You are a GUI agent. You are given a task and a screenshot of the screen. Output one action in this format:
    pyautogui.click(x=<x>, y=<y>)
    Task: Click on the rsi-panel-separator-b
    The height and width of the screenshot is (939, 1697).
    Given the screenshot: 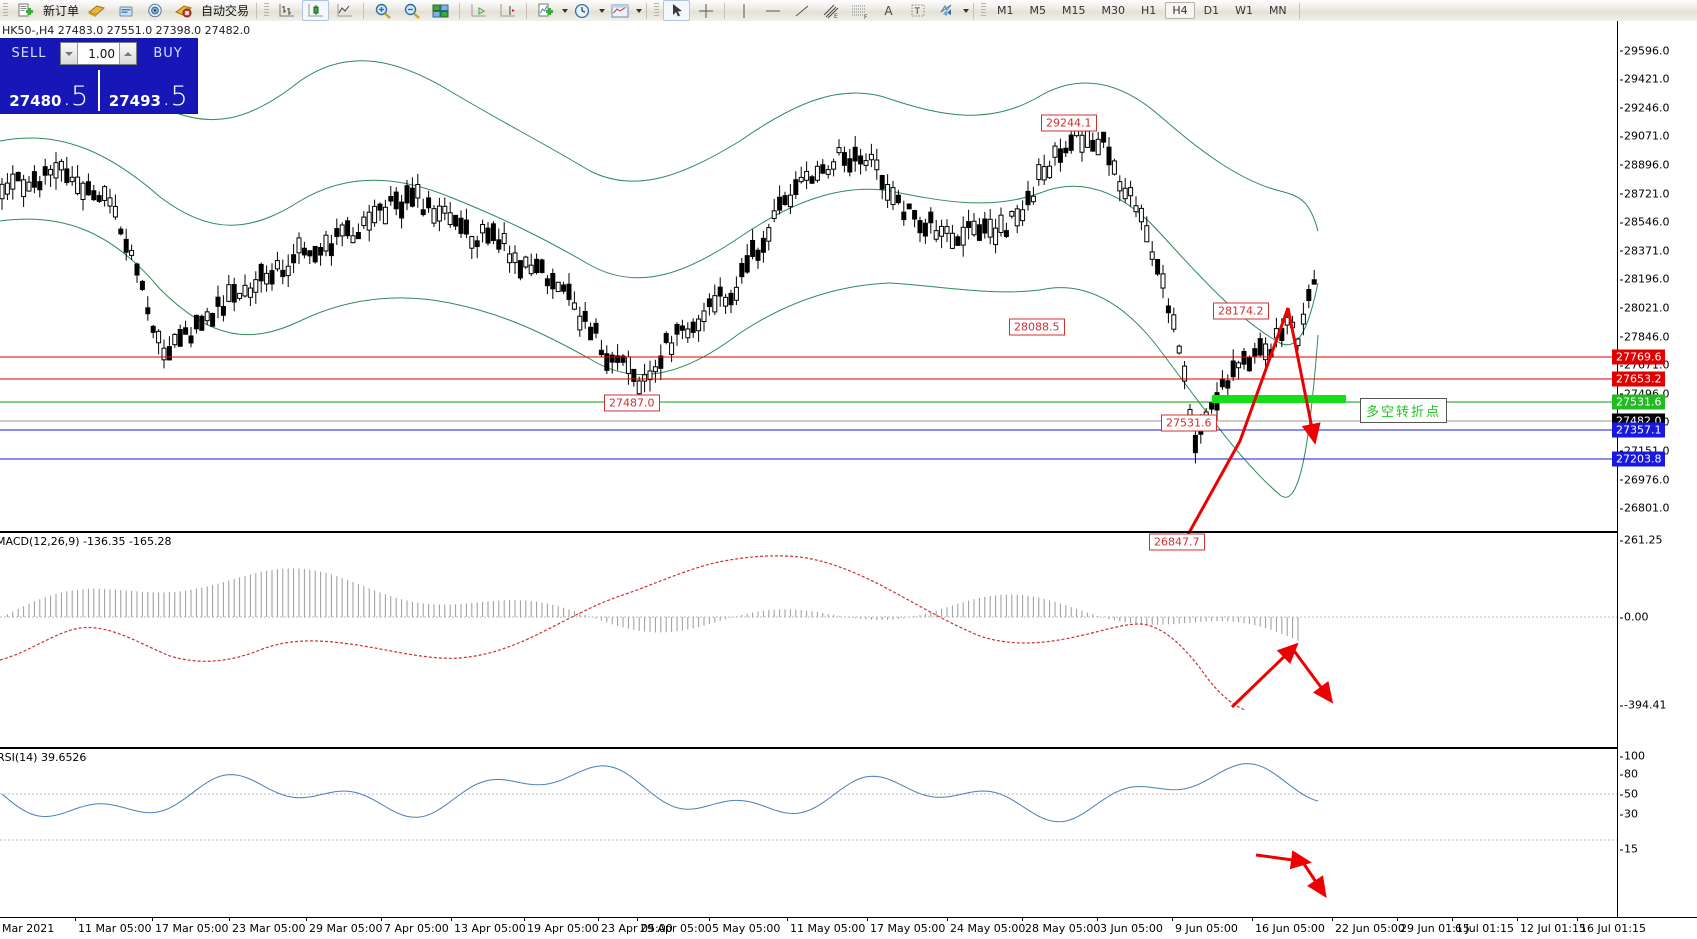 What is the action you would take?
    pyautogui.click(x=809, y=748)
    